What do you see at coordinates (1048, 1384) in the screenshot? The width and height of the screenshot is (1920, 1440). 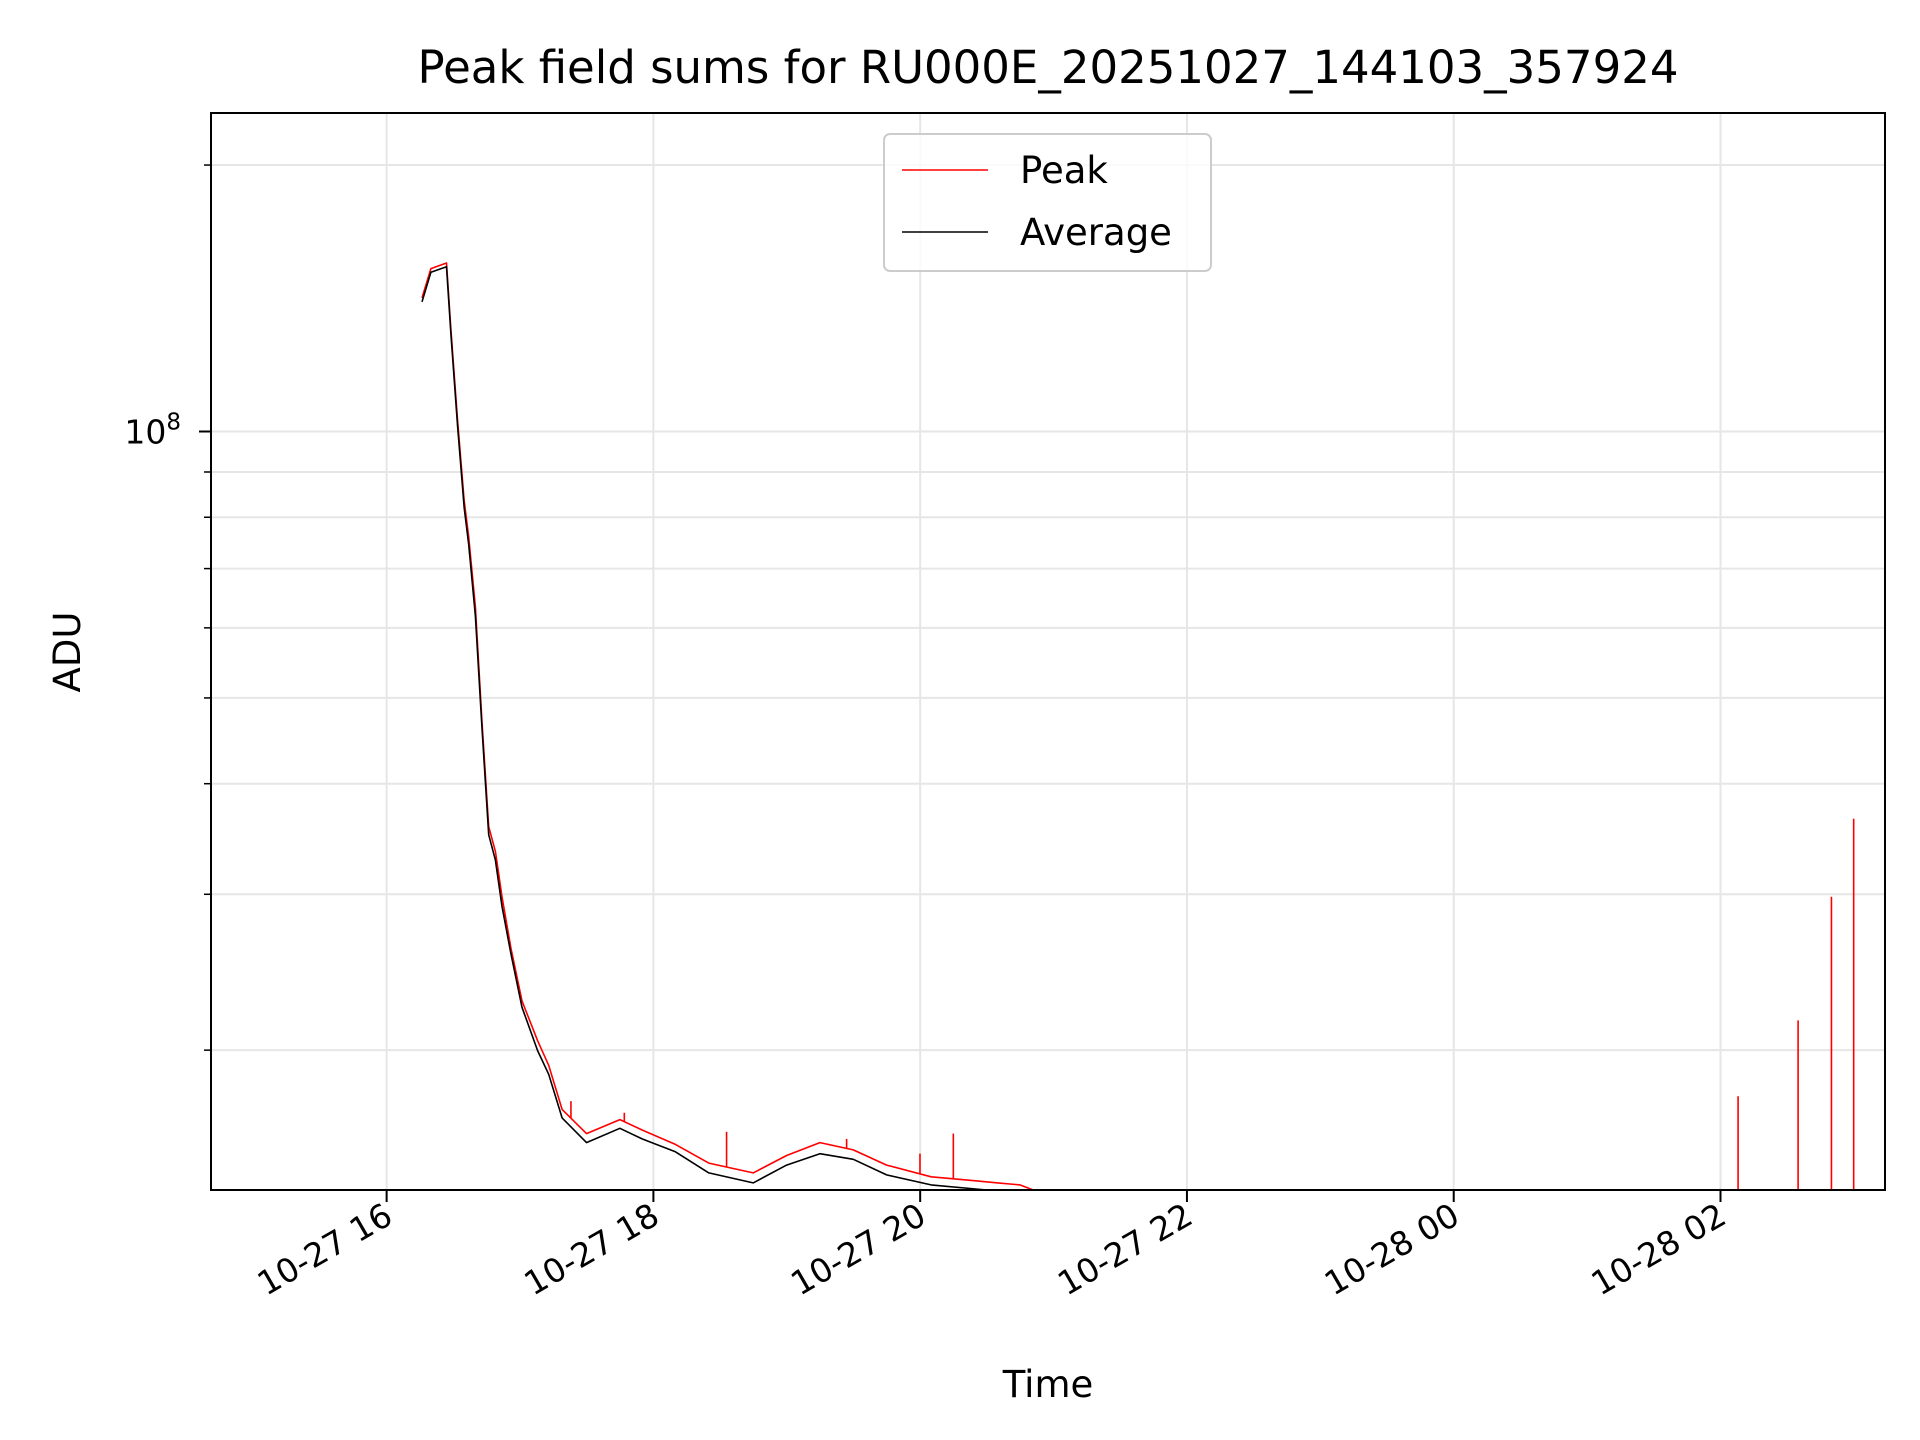 I see `x-axis-label: Time` at bounding box center [1048, 1384].